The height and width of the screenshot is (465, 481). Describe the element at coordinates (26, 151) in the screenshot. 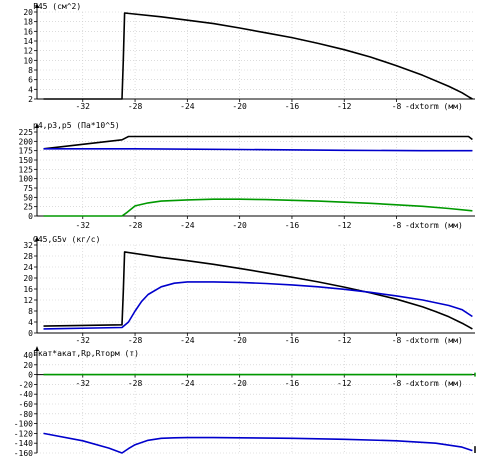

I see `y-tick-label: 175` at that location.